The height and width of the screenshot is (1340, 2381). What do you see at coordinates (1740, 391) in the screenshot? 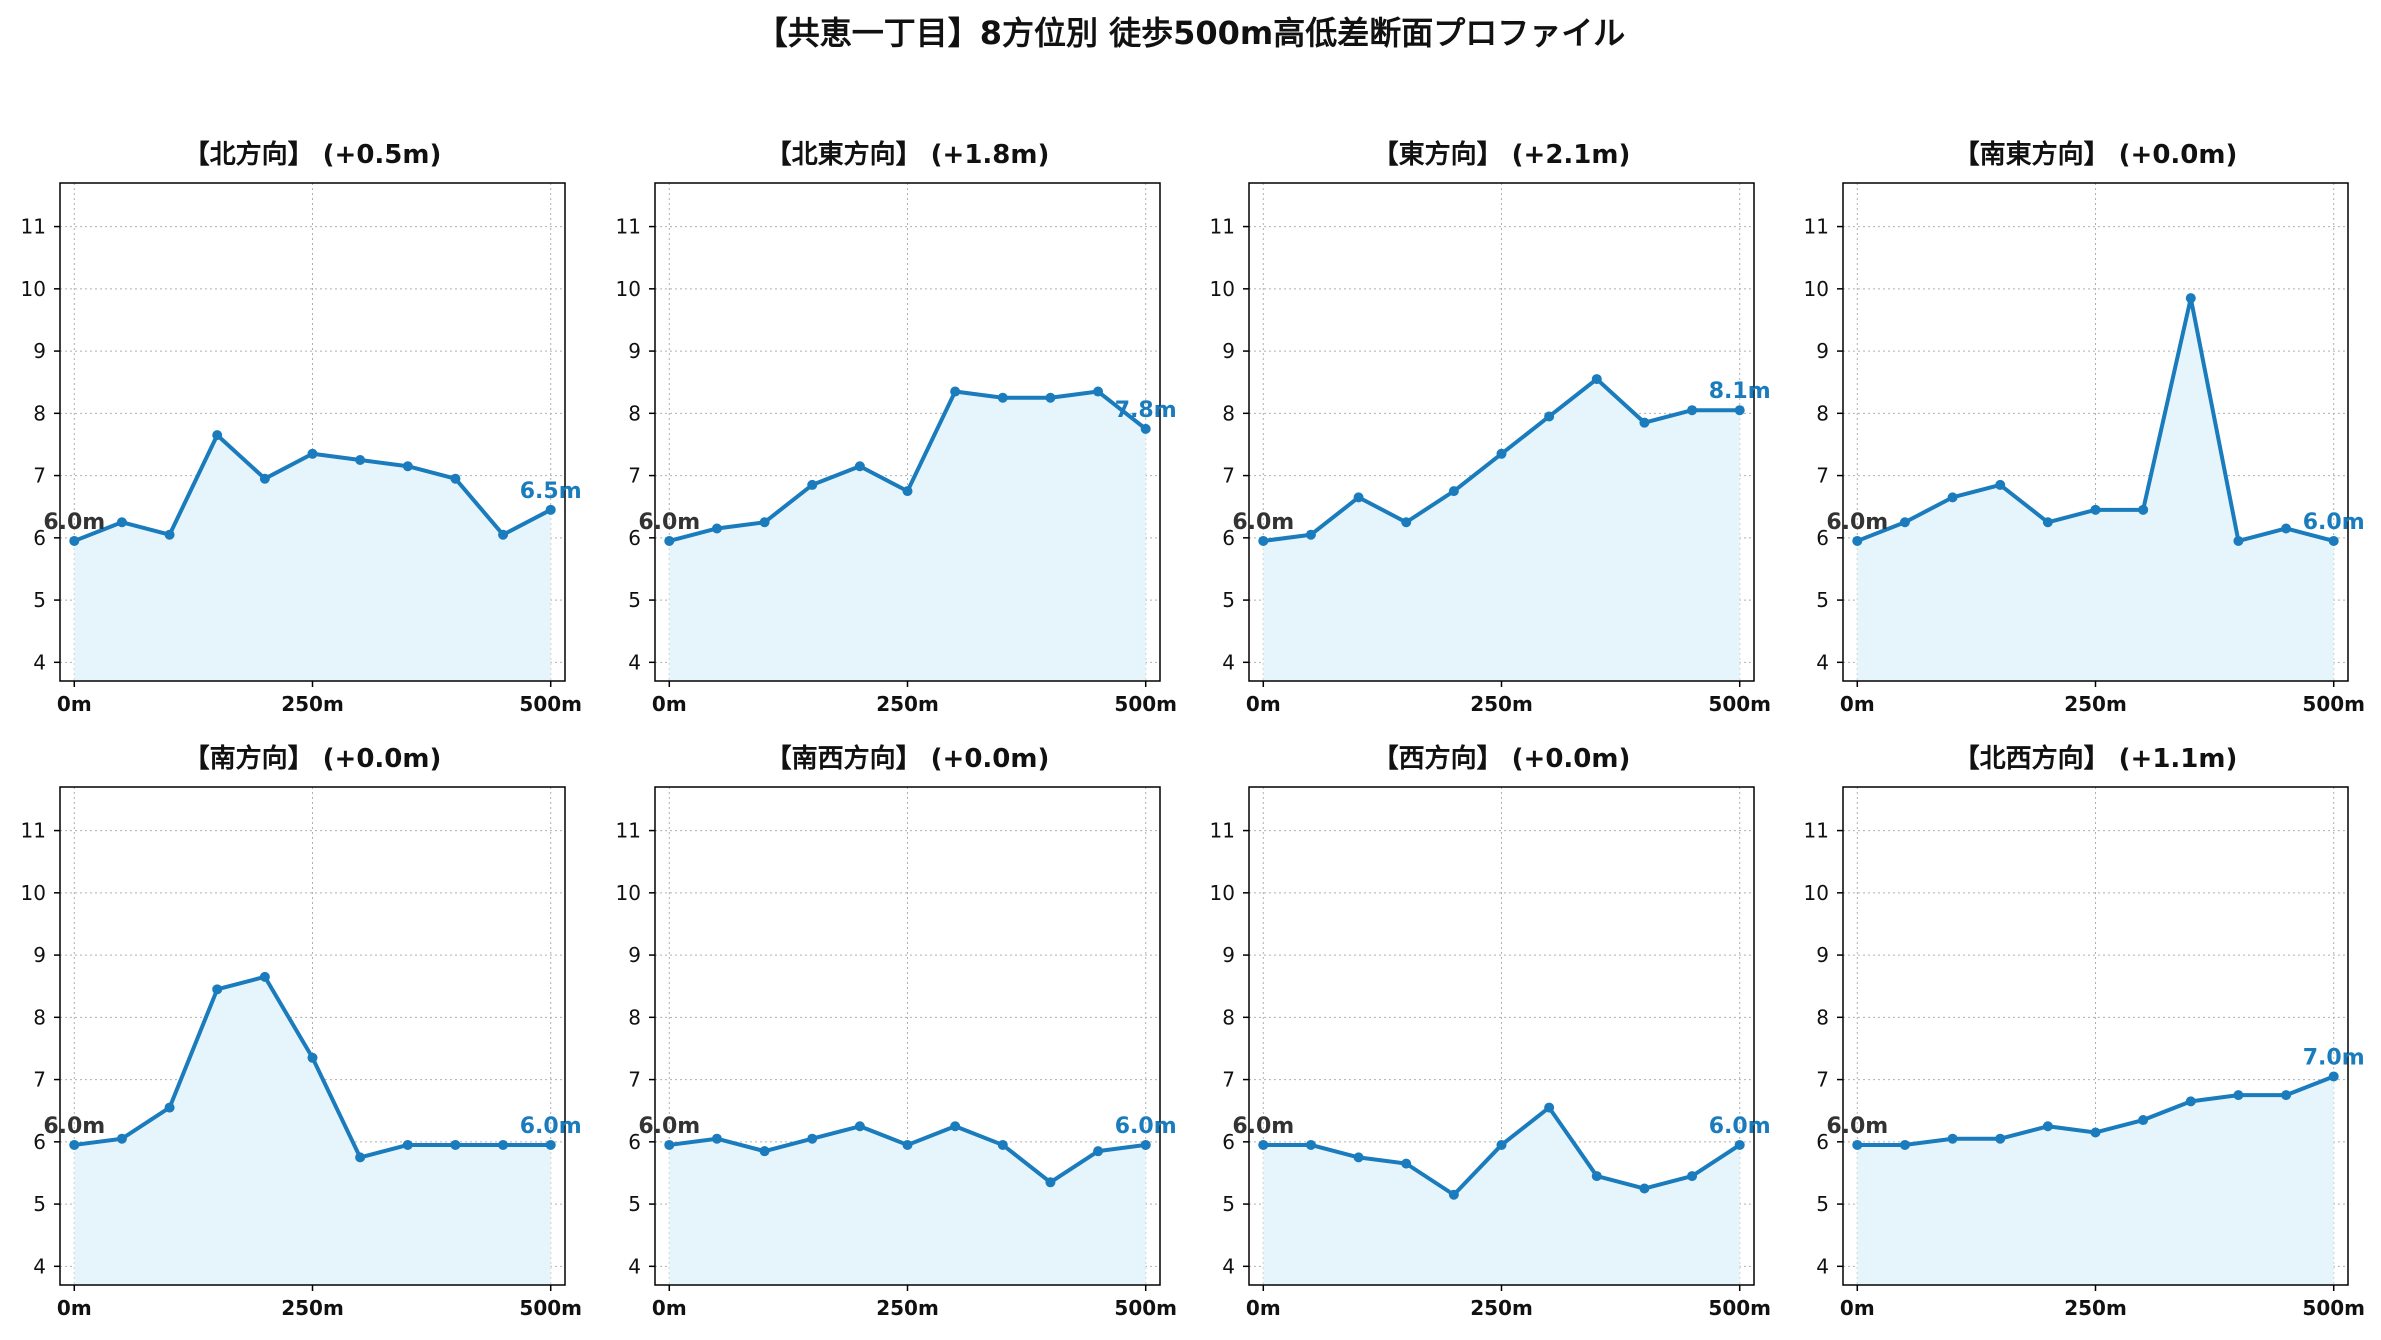
I see `end-elevation-label: 8.1m` at bounding box center [1740, 391].